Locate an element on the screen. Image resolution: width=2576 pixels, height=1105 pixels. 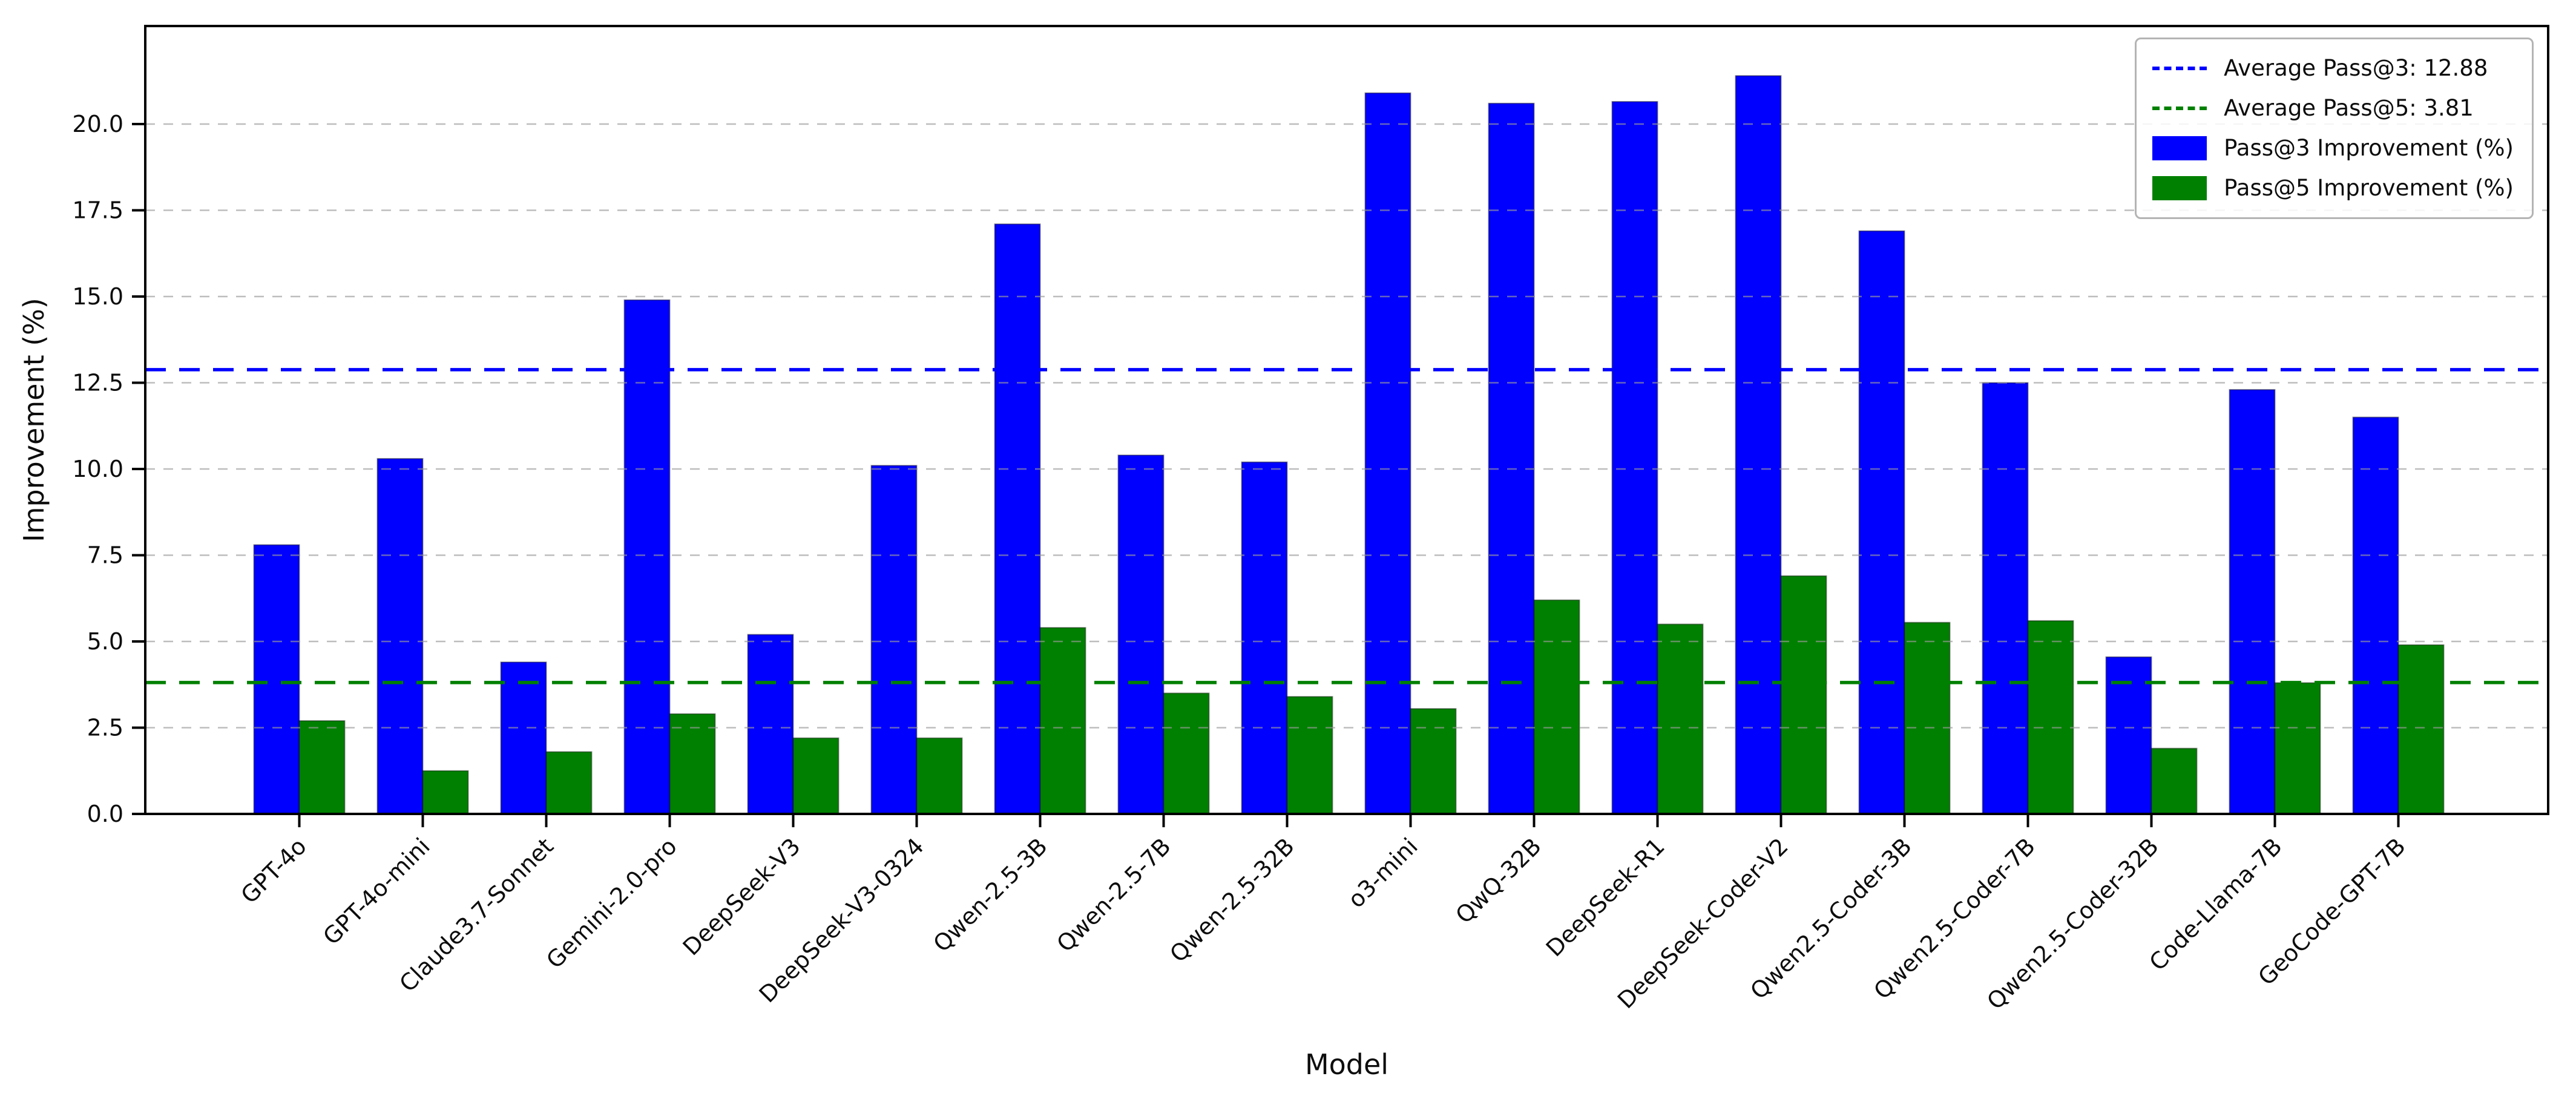
avg-pass5-dashed-line-icon is located at coordinates (2179, 109).